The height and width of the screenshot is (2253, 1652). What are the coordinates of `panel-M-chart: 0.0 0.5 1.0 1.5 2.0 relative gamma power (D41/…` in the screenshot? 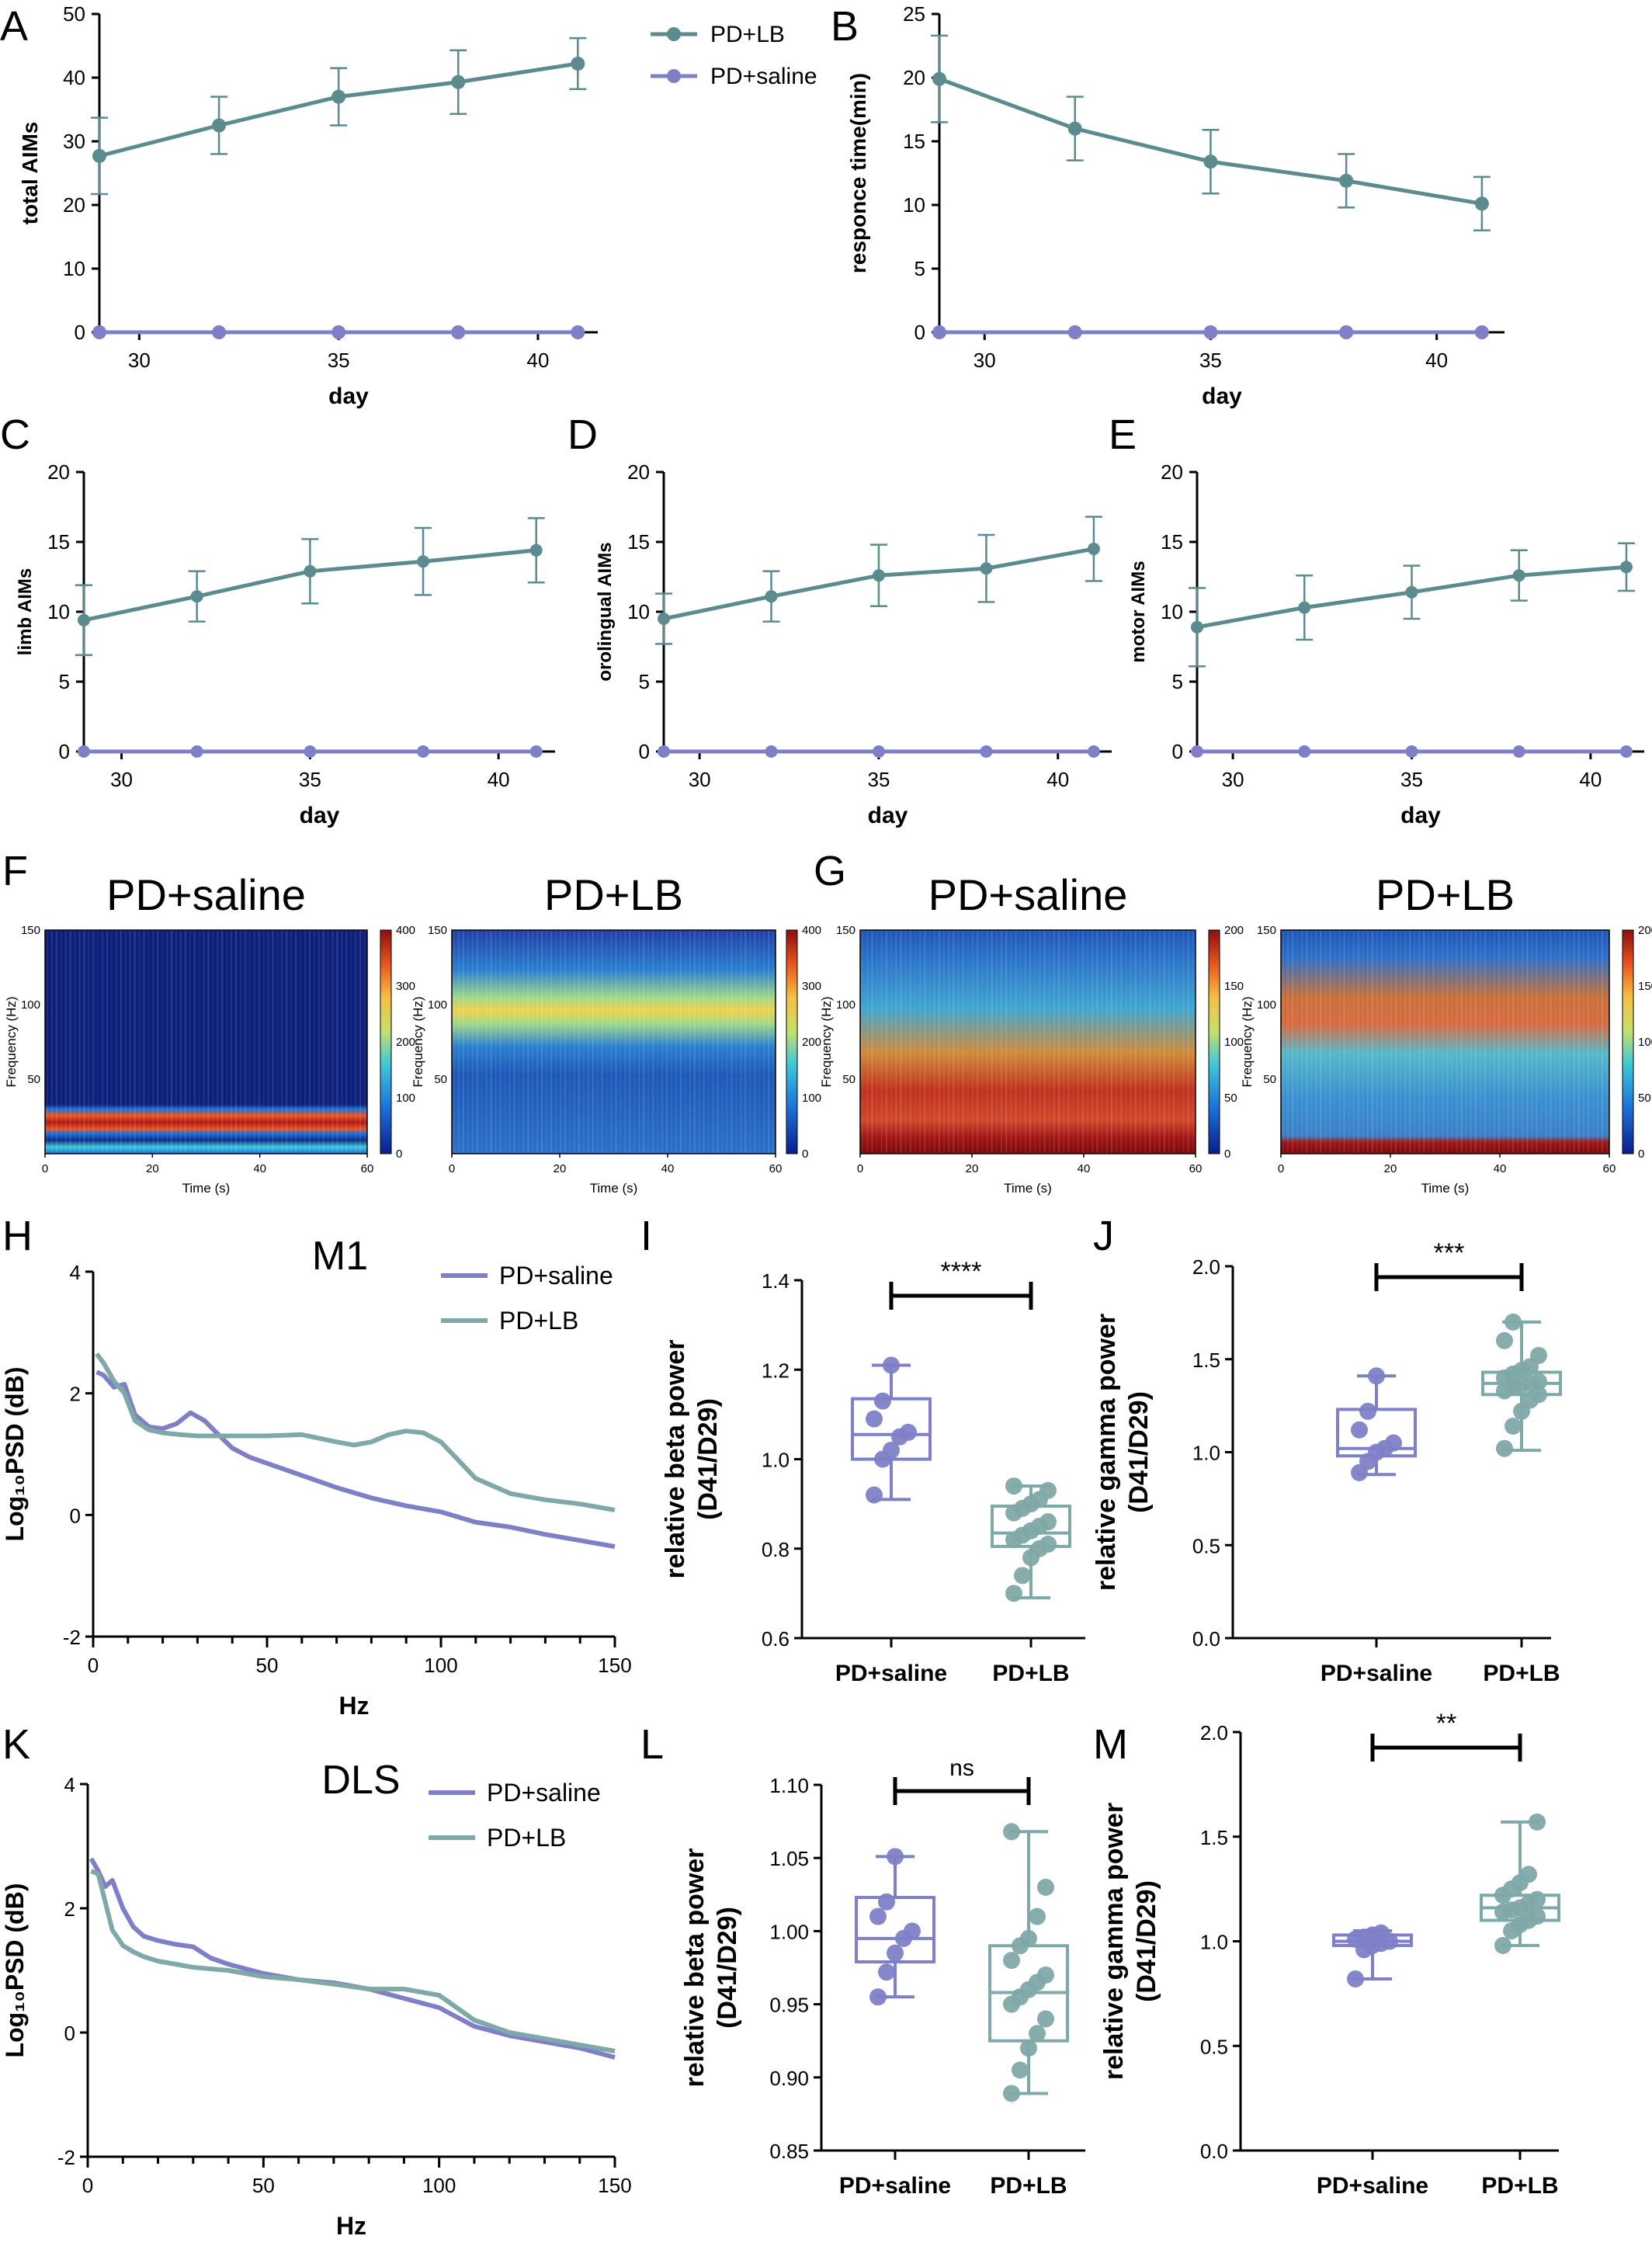 It's located at (1329, 1954).